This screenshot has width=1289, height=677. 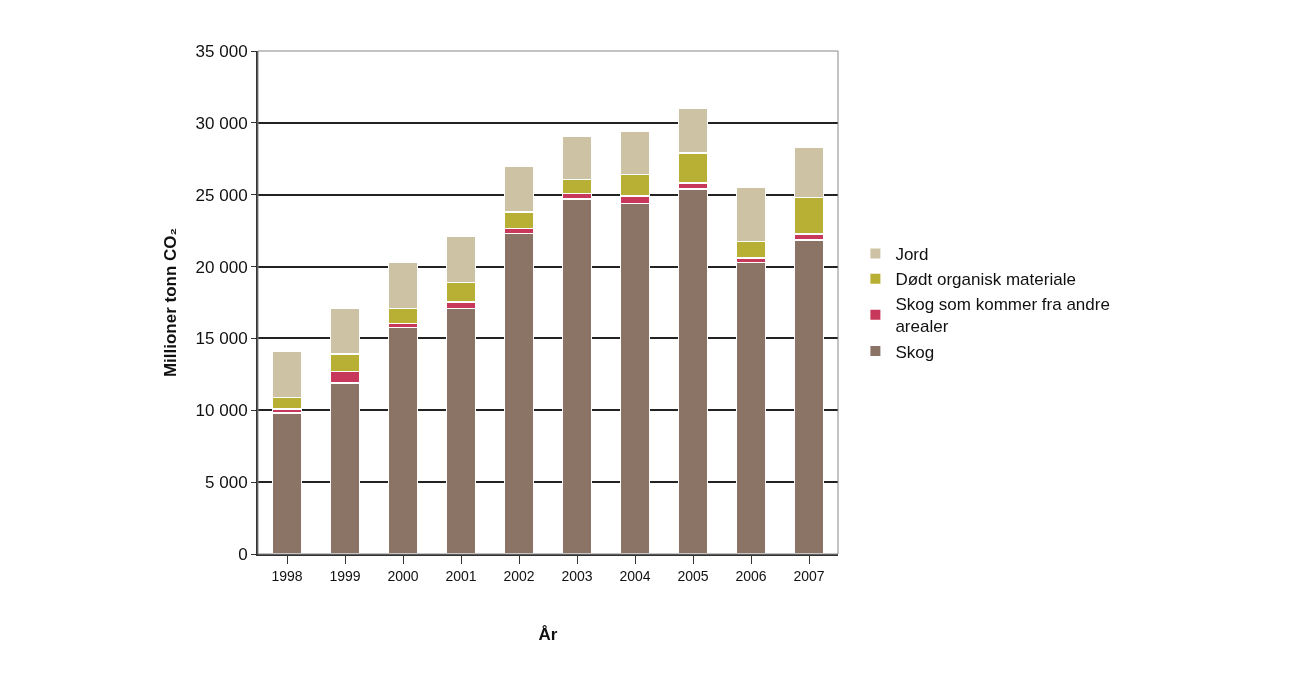 What do you see at coordinates (915, 352) in the screenshot?
I see `legend-label: Skog` at bounding box center [915, 352].